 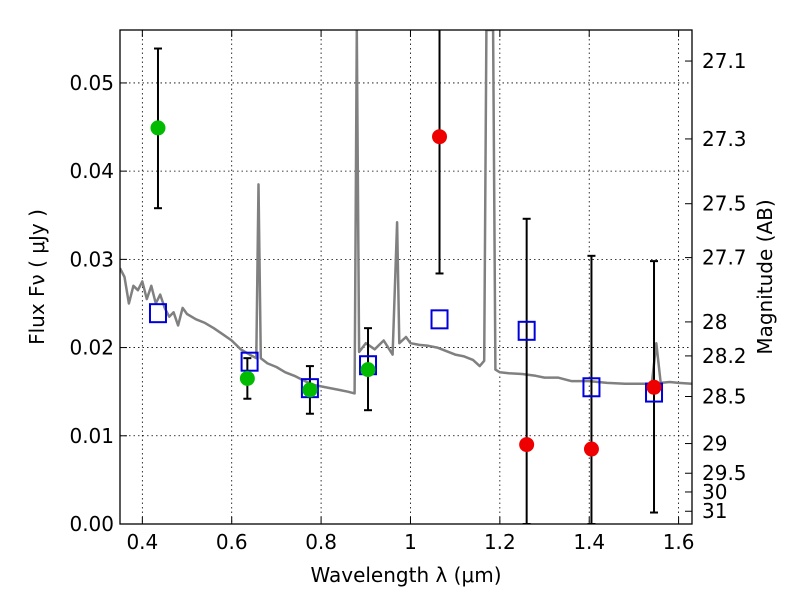 I want to click on y2-tick-label: 29.5, so click(x=724, y=473).